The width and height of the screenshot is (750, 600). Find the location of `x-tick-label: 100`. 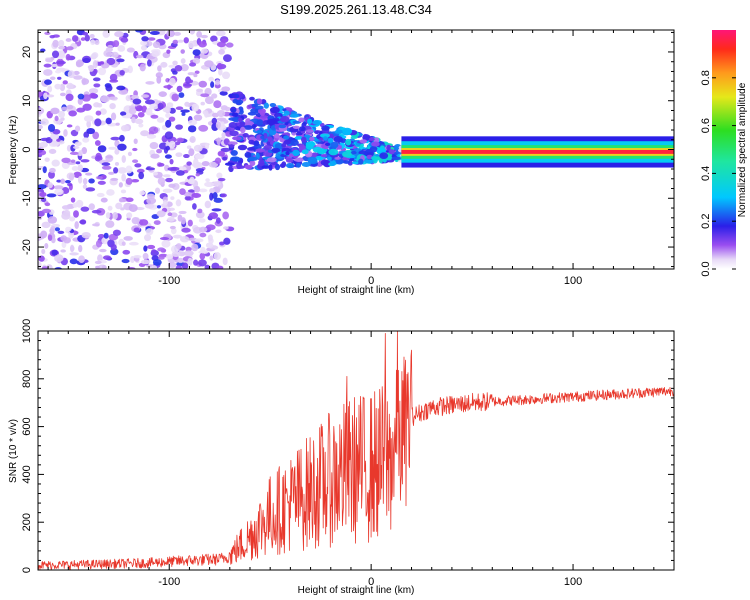

x-tick-label: 100 is located at coordinates (573, 281).